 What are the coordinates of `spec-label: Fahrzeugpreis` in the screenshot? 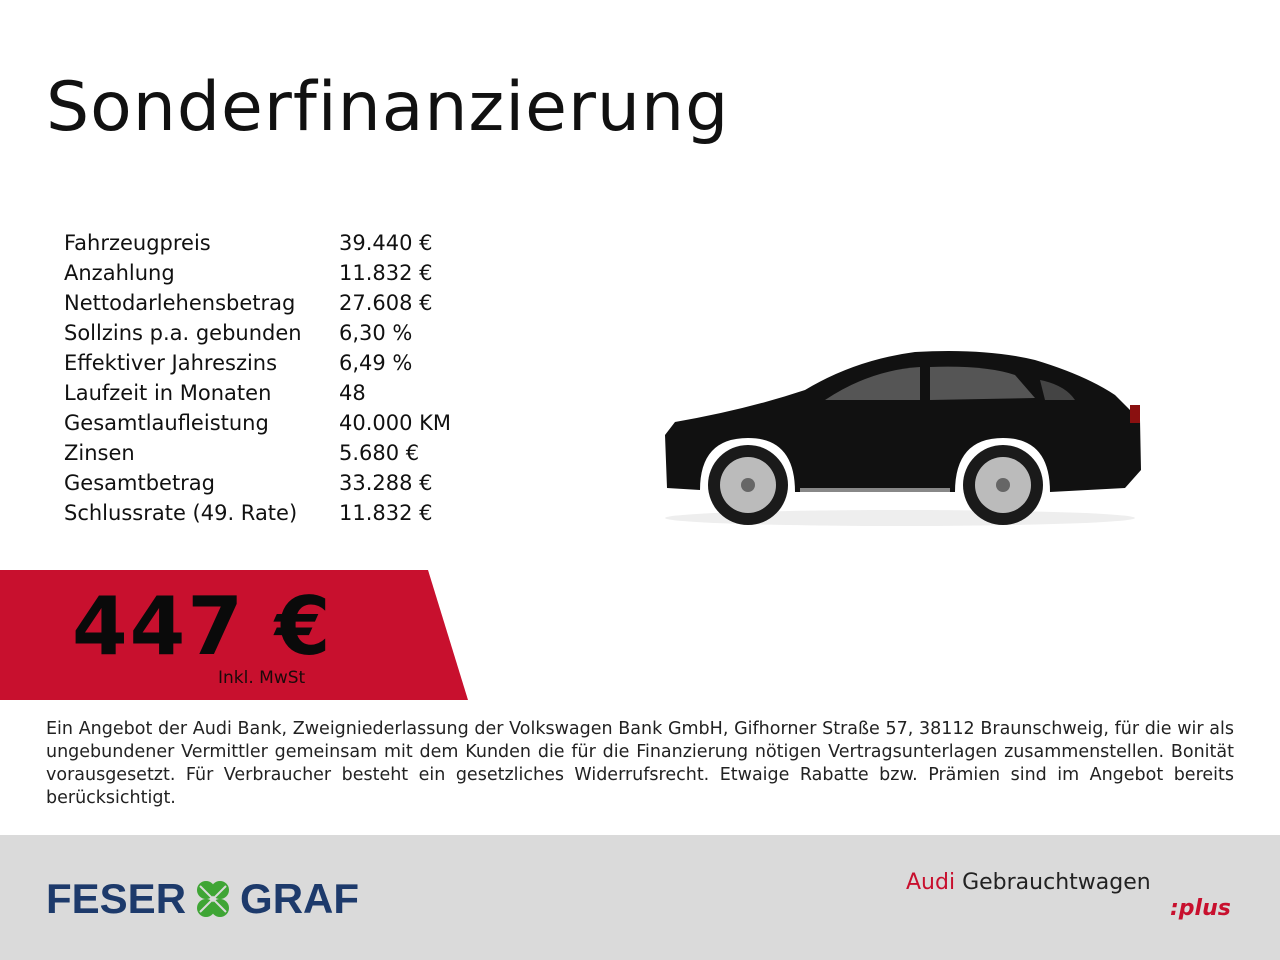 It's located at (137, 243).